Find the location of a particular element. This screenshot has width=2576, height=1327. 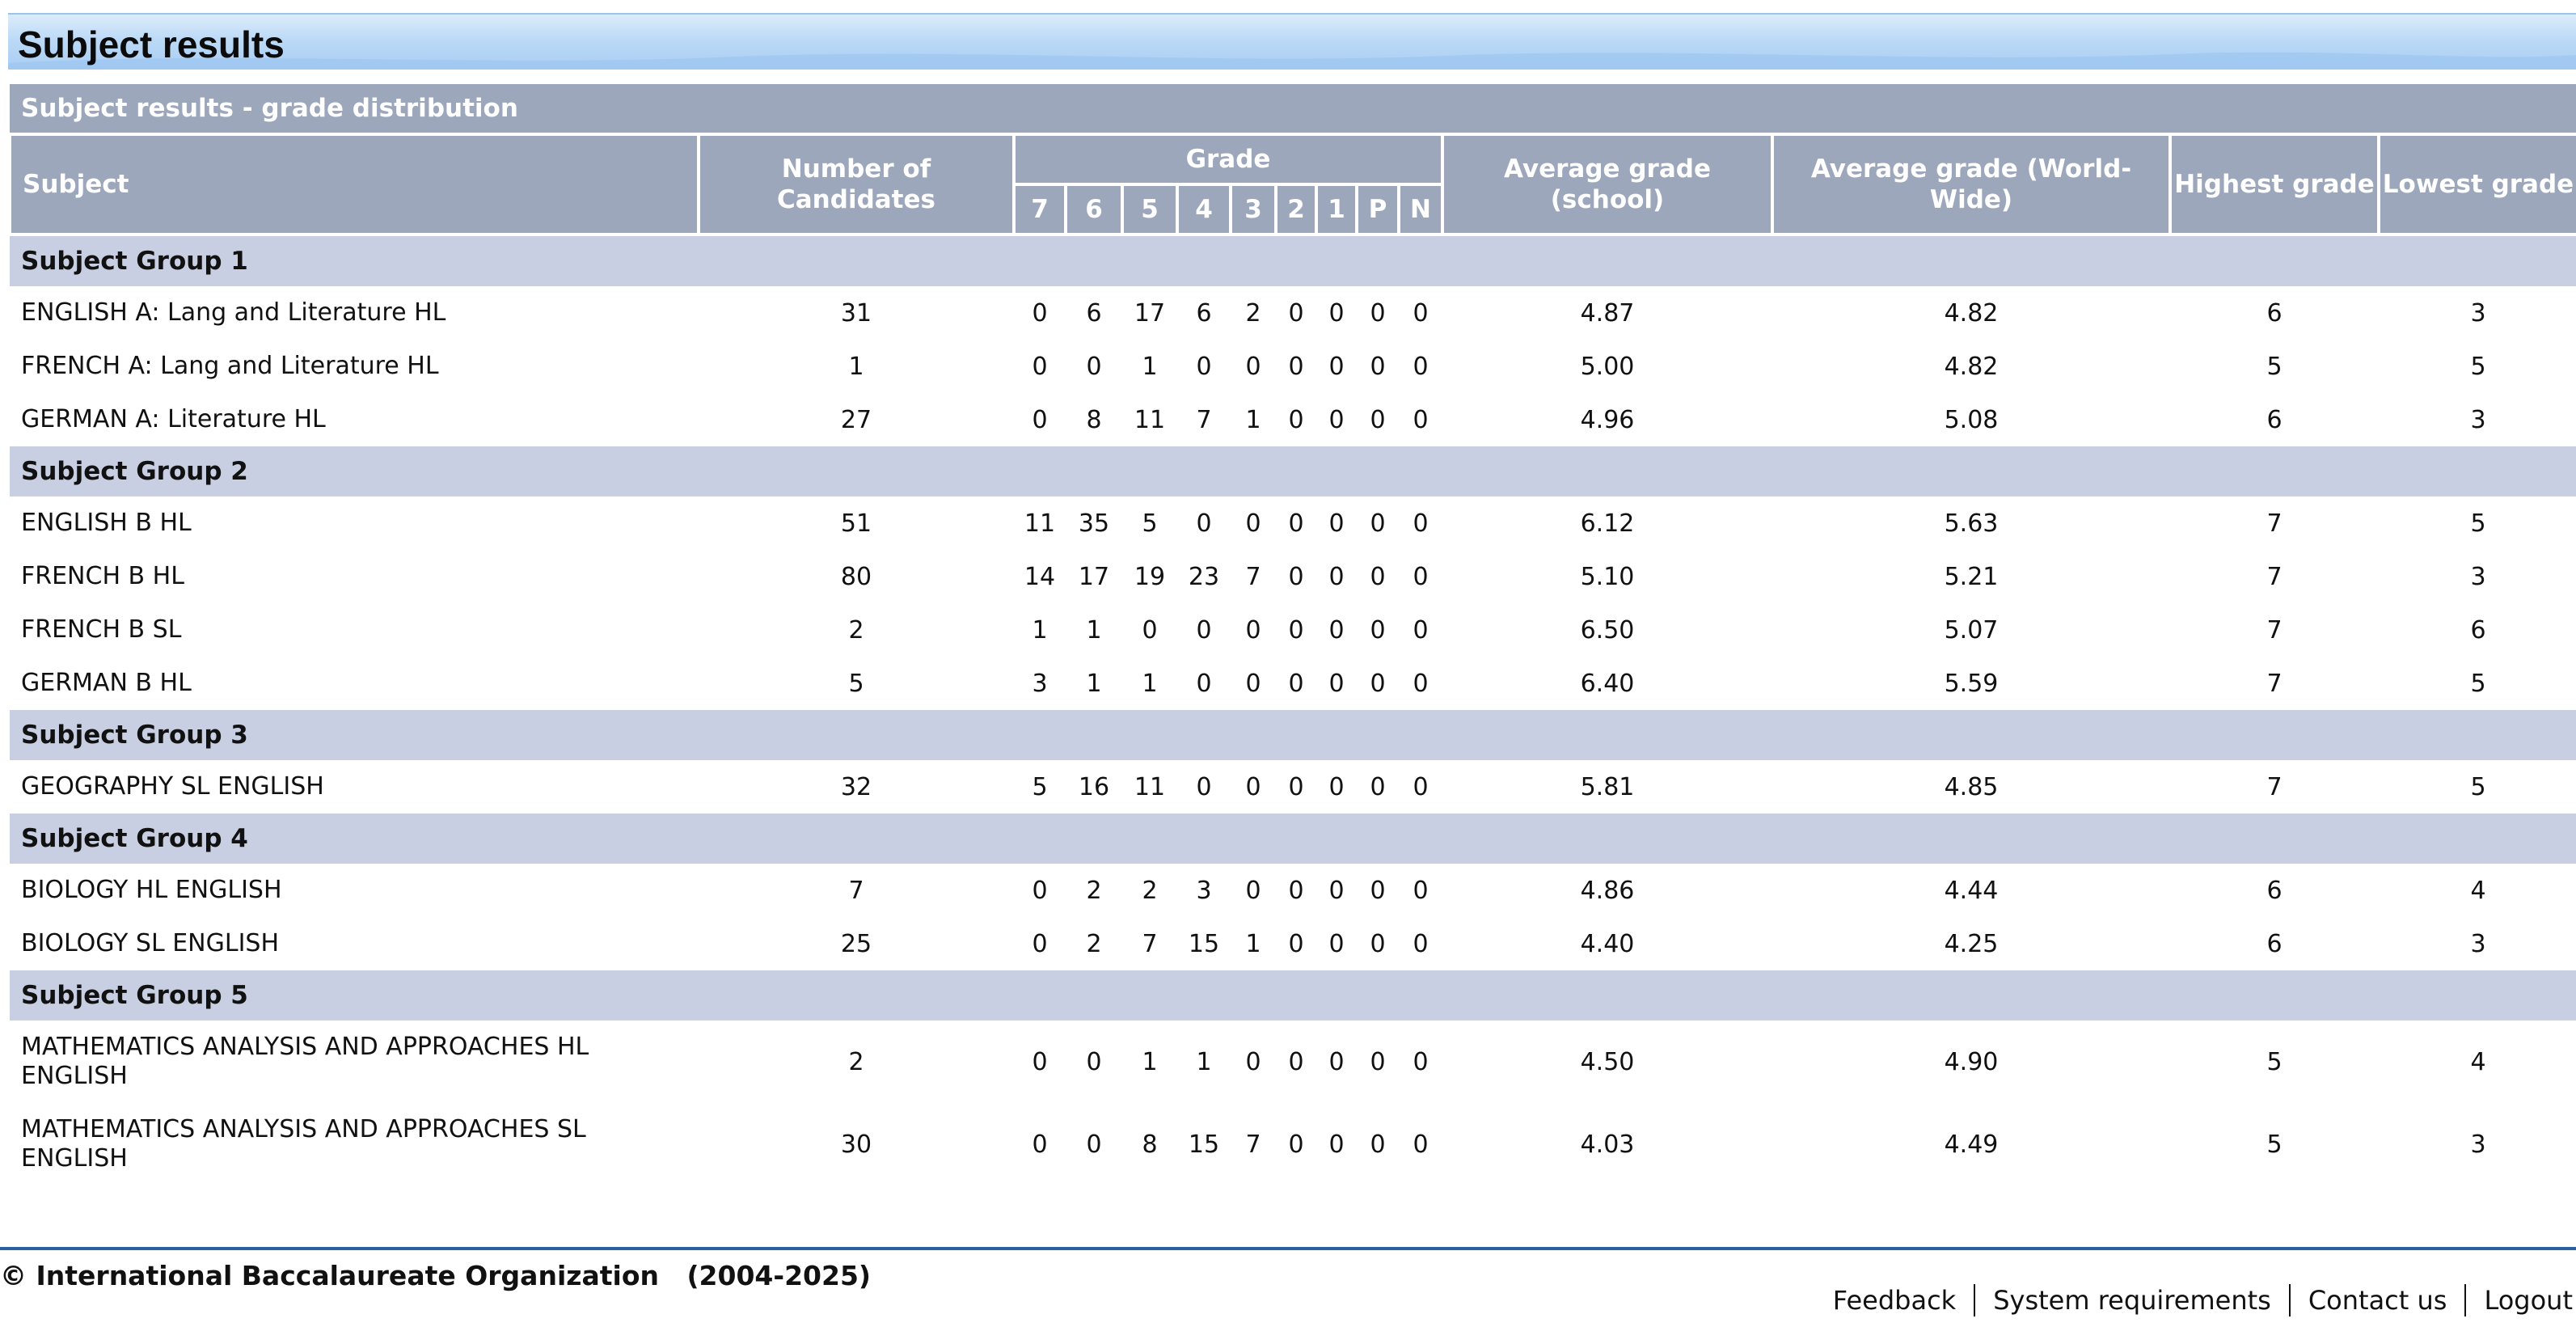

footer-divider is located at coordinates (1288, 1248).